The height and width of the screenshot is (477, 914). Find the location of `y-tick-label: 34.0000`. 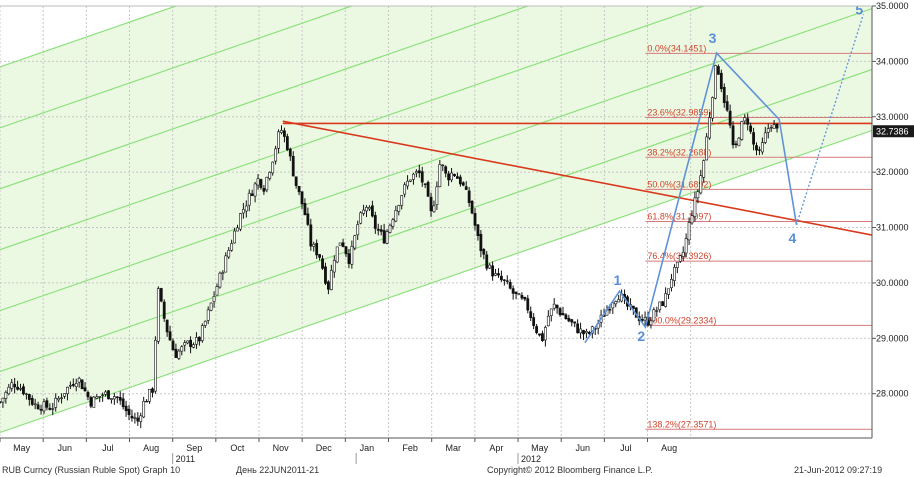

y-tick-label: 34.0000 is located at coordinates (892, 61).